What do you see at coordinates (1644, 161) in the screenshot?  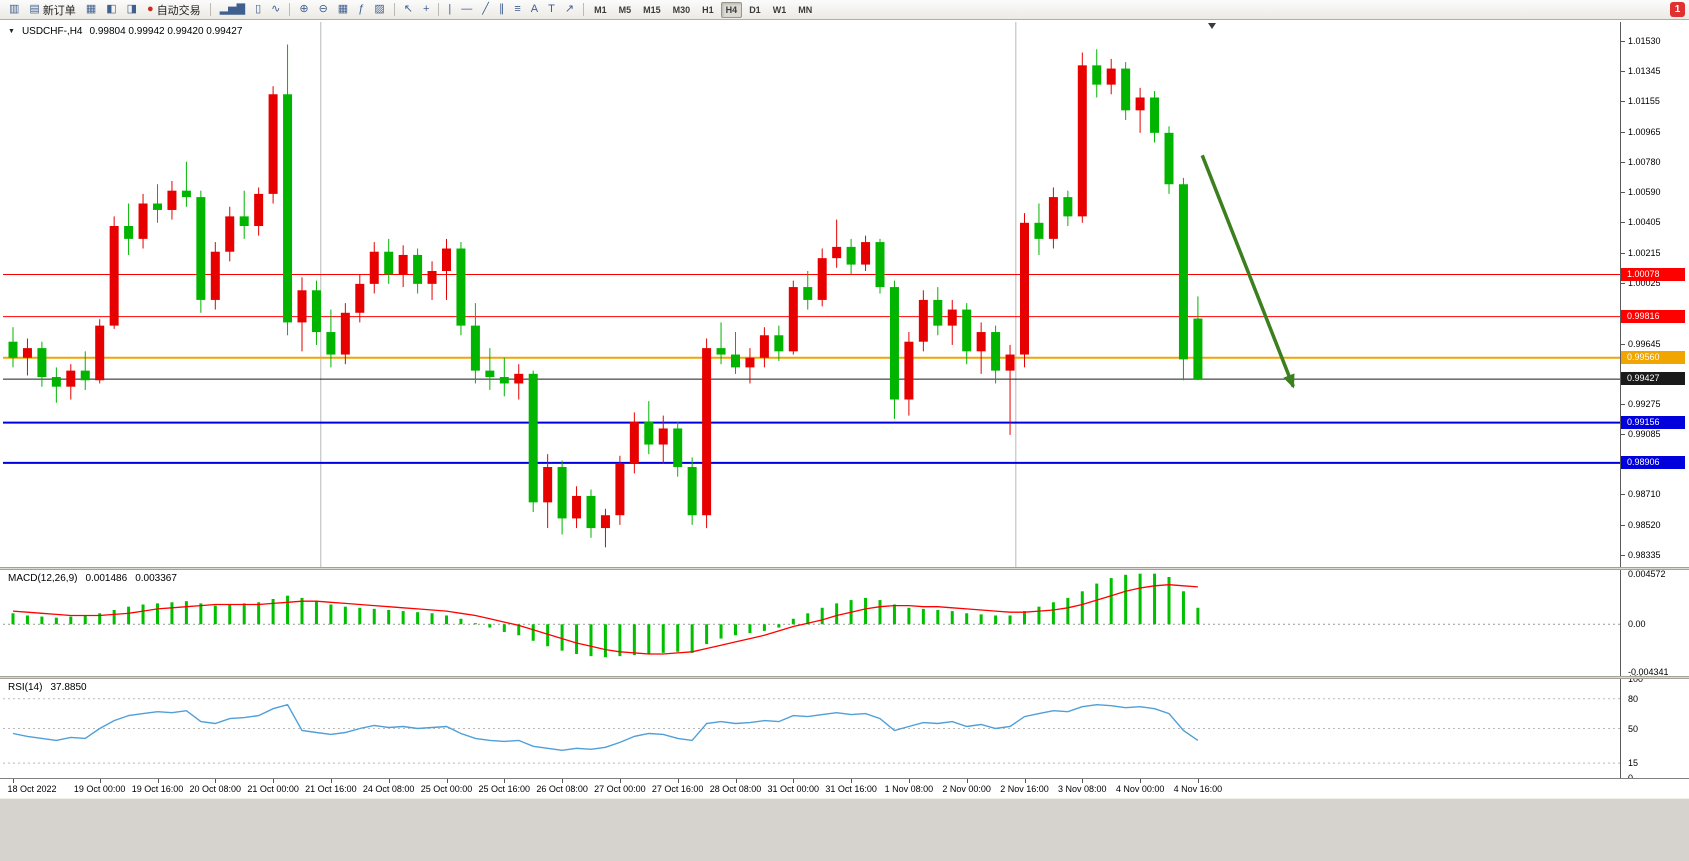 I see `price-tick-label: 1.00780` at bounding box center [1644, 161].